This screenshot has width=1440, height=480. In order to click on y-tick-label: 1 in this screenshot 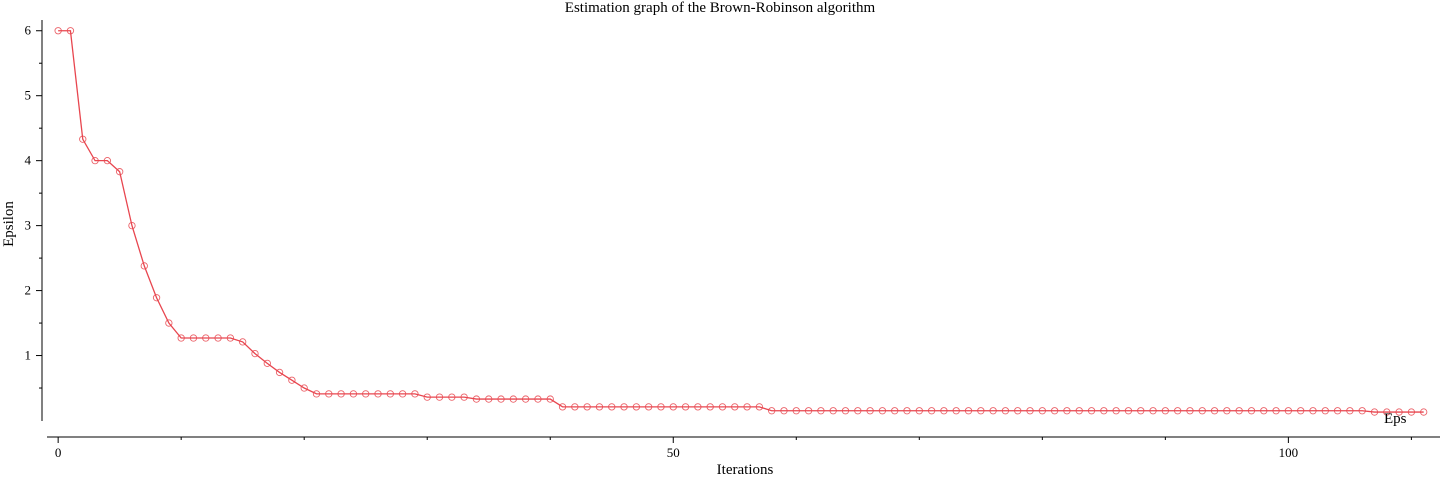, I will do `click(28, 355)`.